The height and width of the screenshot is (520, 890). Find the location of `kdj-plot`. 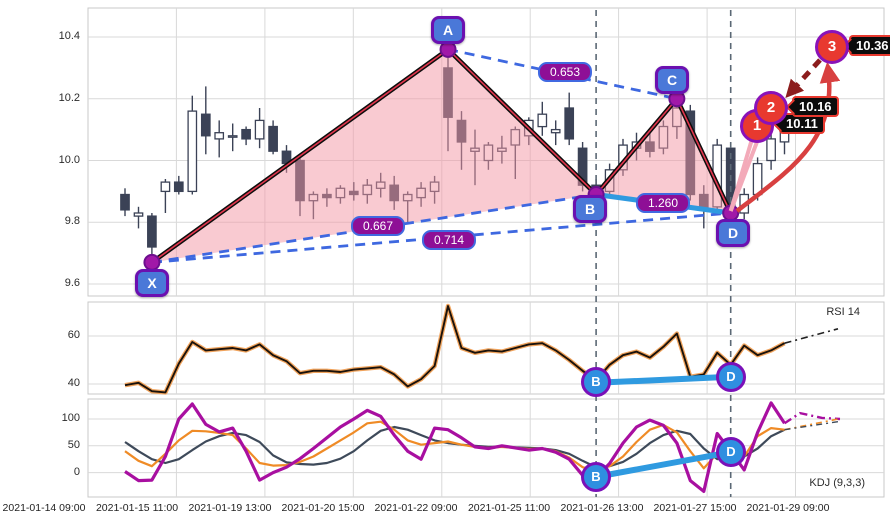

kdj-plot is located at coordinates (482, 447).